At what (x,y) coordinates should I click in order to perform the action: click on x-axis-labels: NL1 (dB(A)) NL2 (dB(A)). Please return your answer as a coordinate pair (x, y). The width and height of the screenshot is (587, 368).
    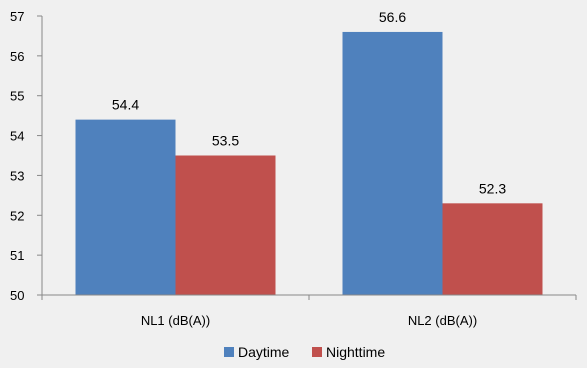
    Looking at the image, I should click on (309, 320).